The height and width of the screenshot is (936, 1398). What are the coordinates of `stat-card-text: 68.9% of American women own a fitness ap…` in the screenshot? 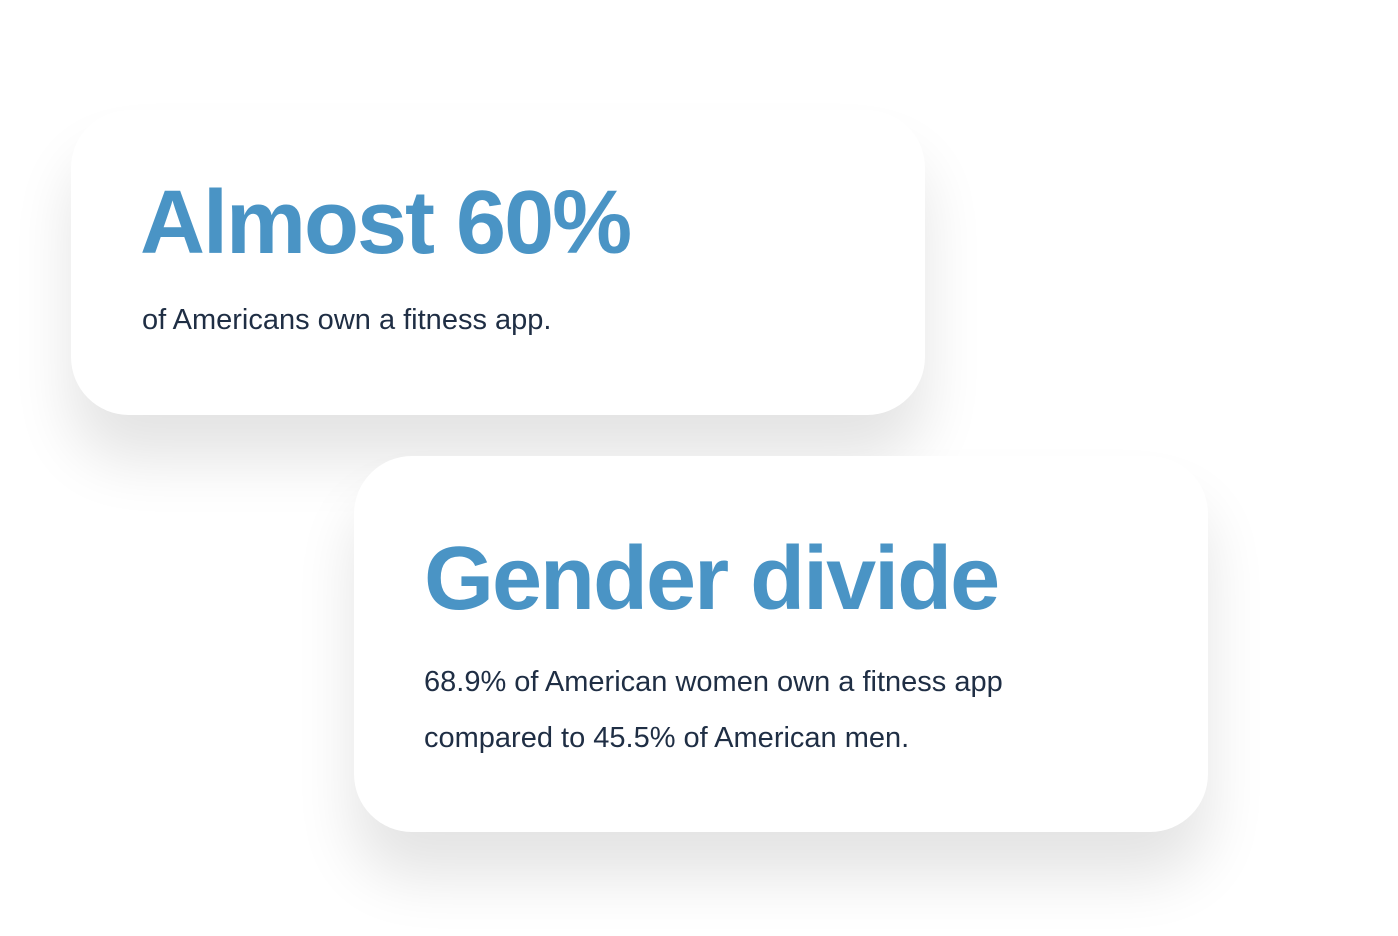 It's located at (713, 710).